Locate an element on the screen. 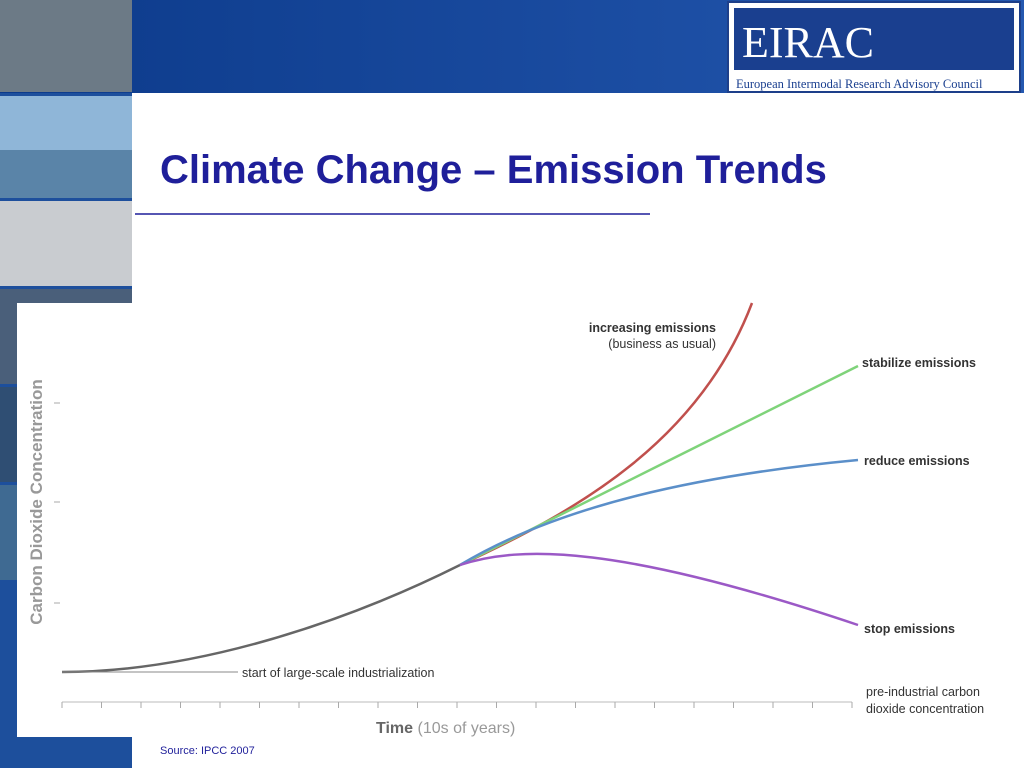  y-axis-label: Carbon Dioxide Concentration is located at coordinates (36, 502).